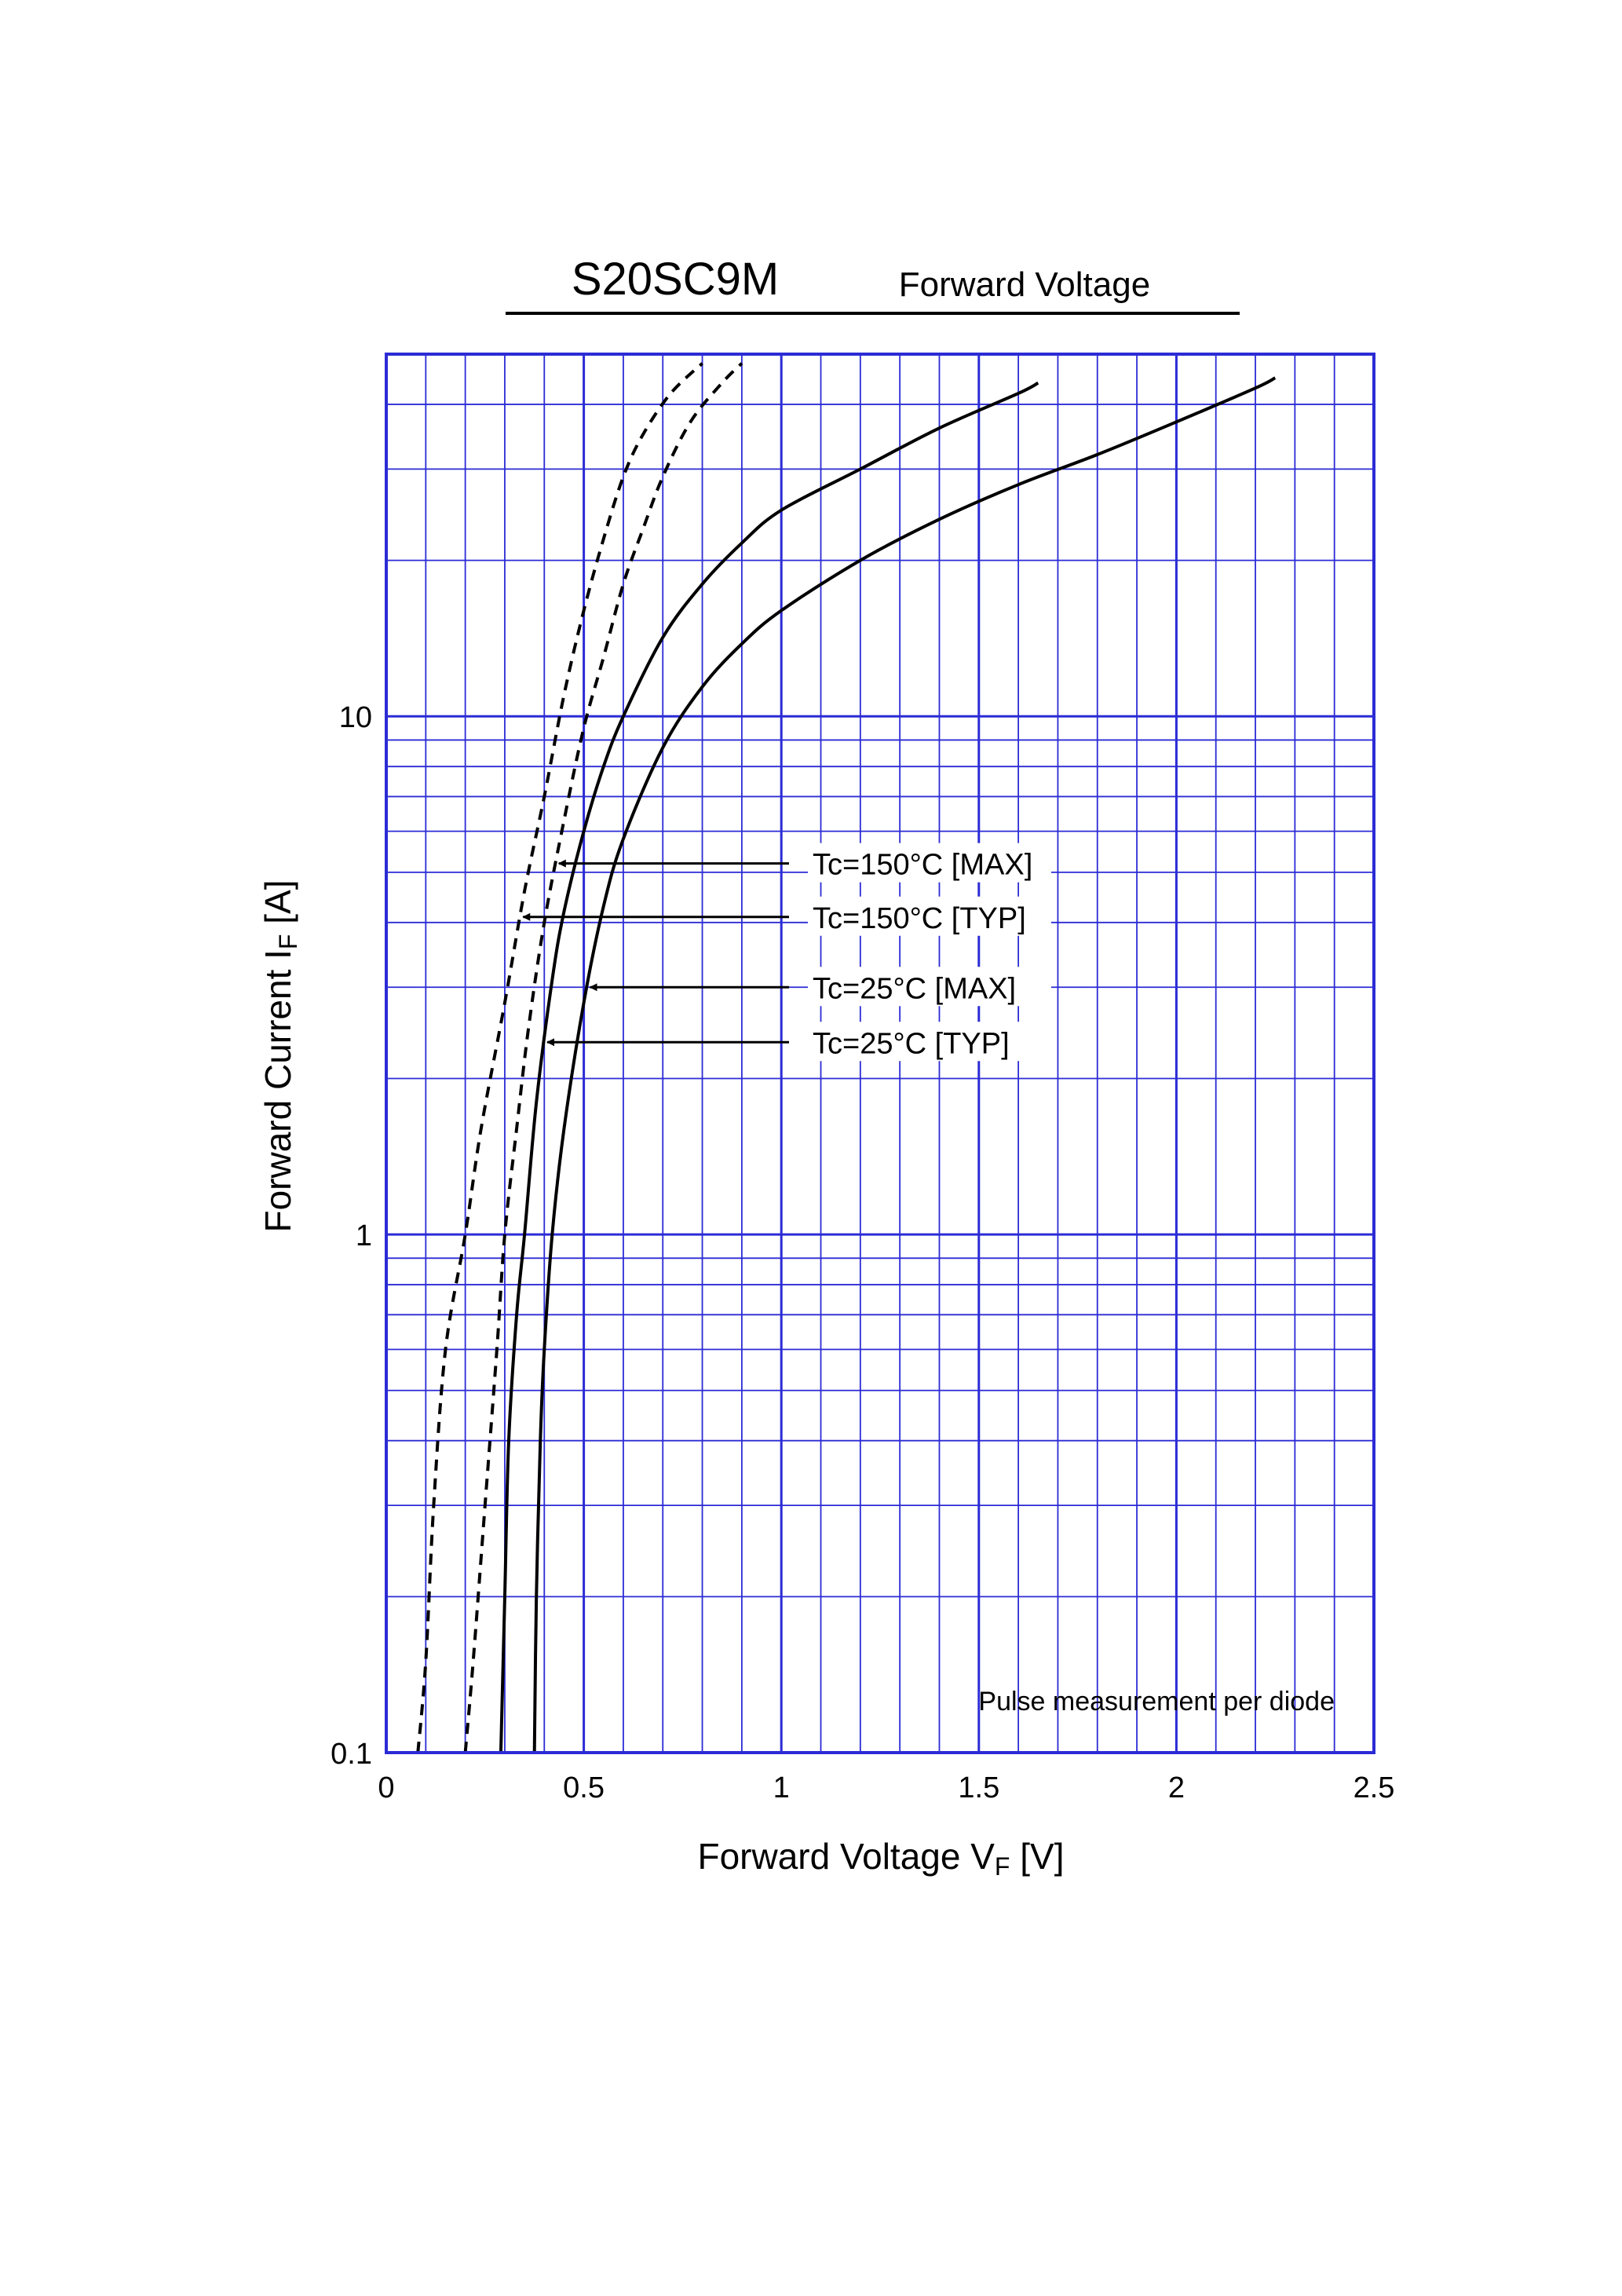  What do you see at coordinates (351, 1754) in the screenshot?
I see `y-tick-label: 0.1` at bounding box center [351, 1754].